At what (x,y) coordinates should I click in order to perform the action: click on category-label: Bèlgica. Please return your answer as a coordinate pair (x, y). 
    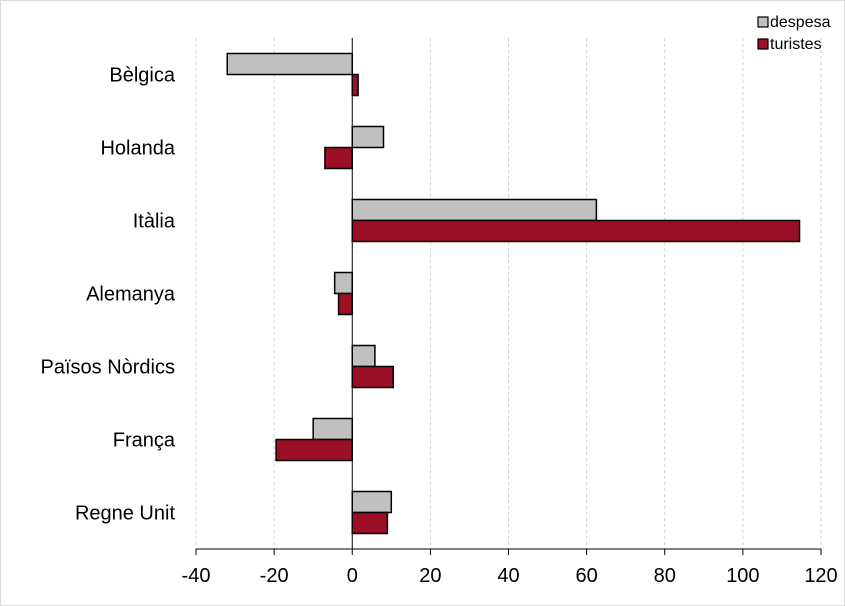
    Looking at the image, I should click on (142, 76).